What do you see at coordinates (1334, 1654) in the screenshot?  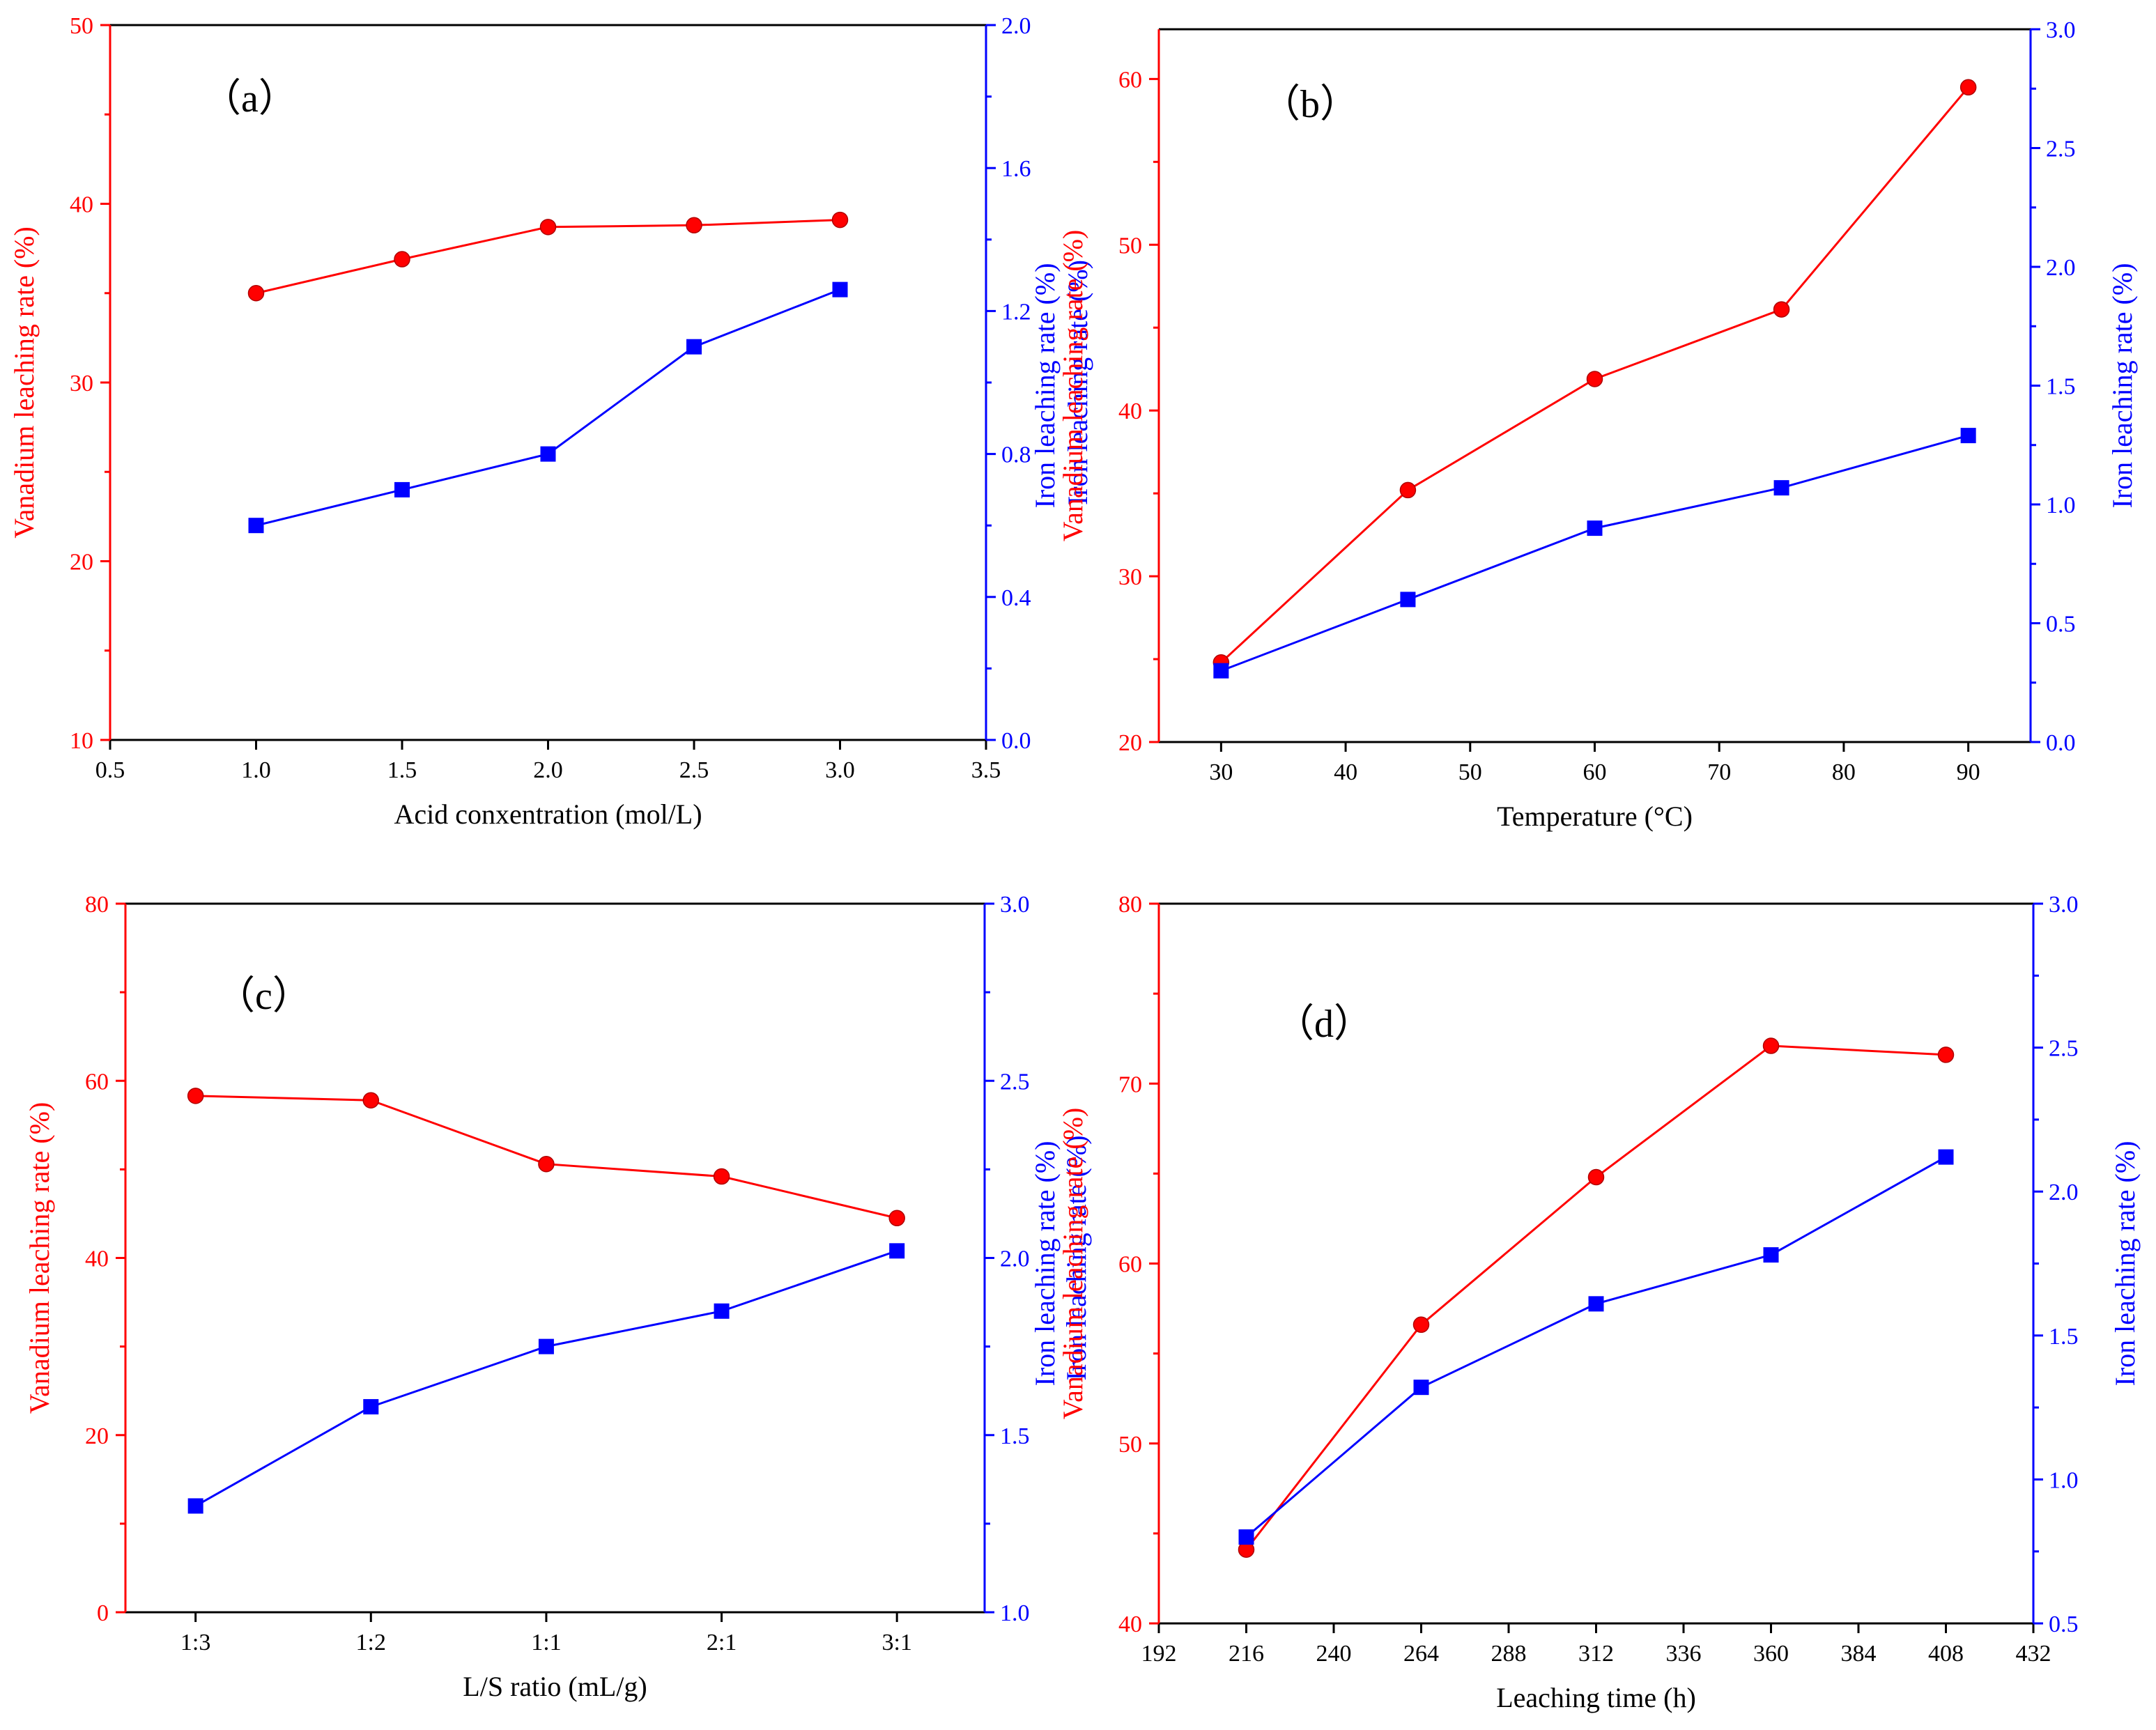 I see `x-tick-label: 240` at bounding box center [1334, 1654].